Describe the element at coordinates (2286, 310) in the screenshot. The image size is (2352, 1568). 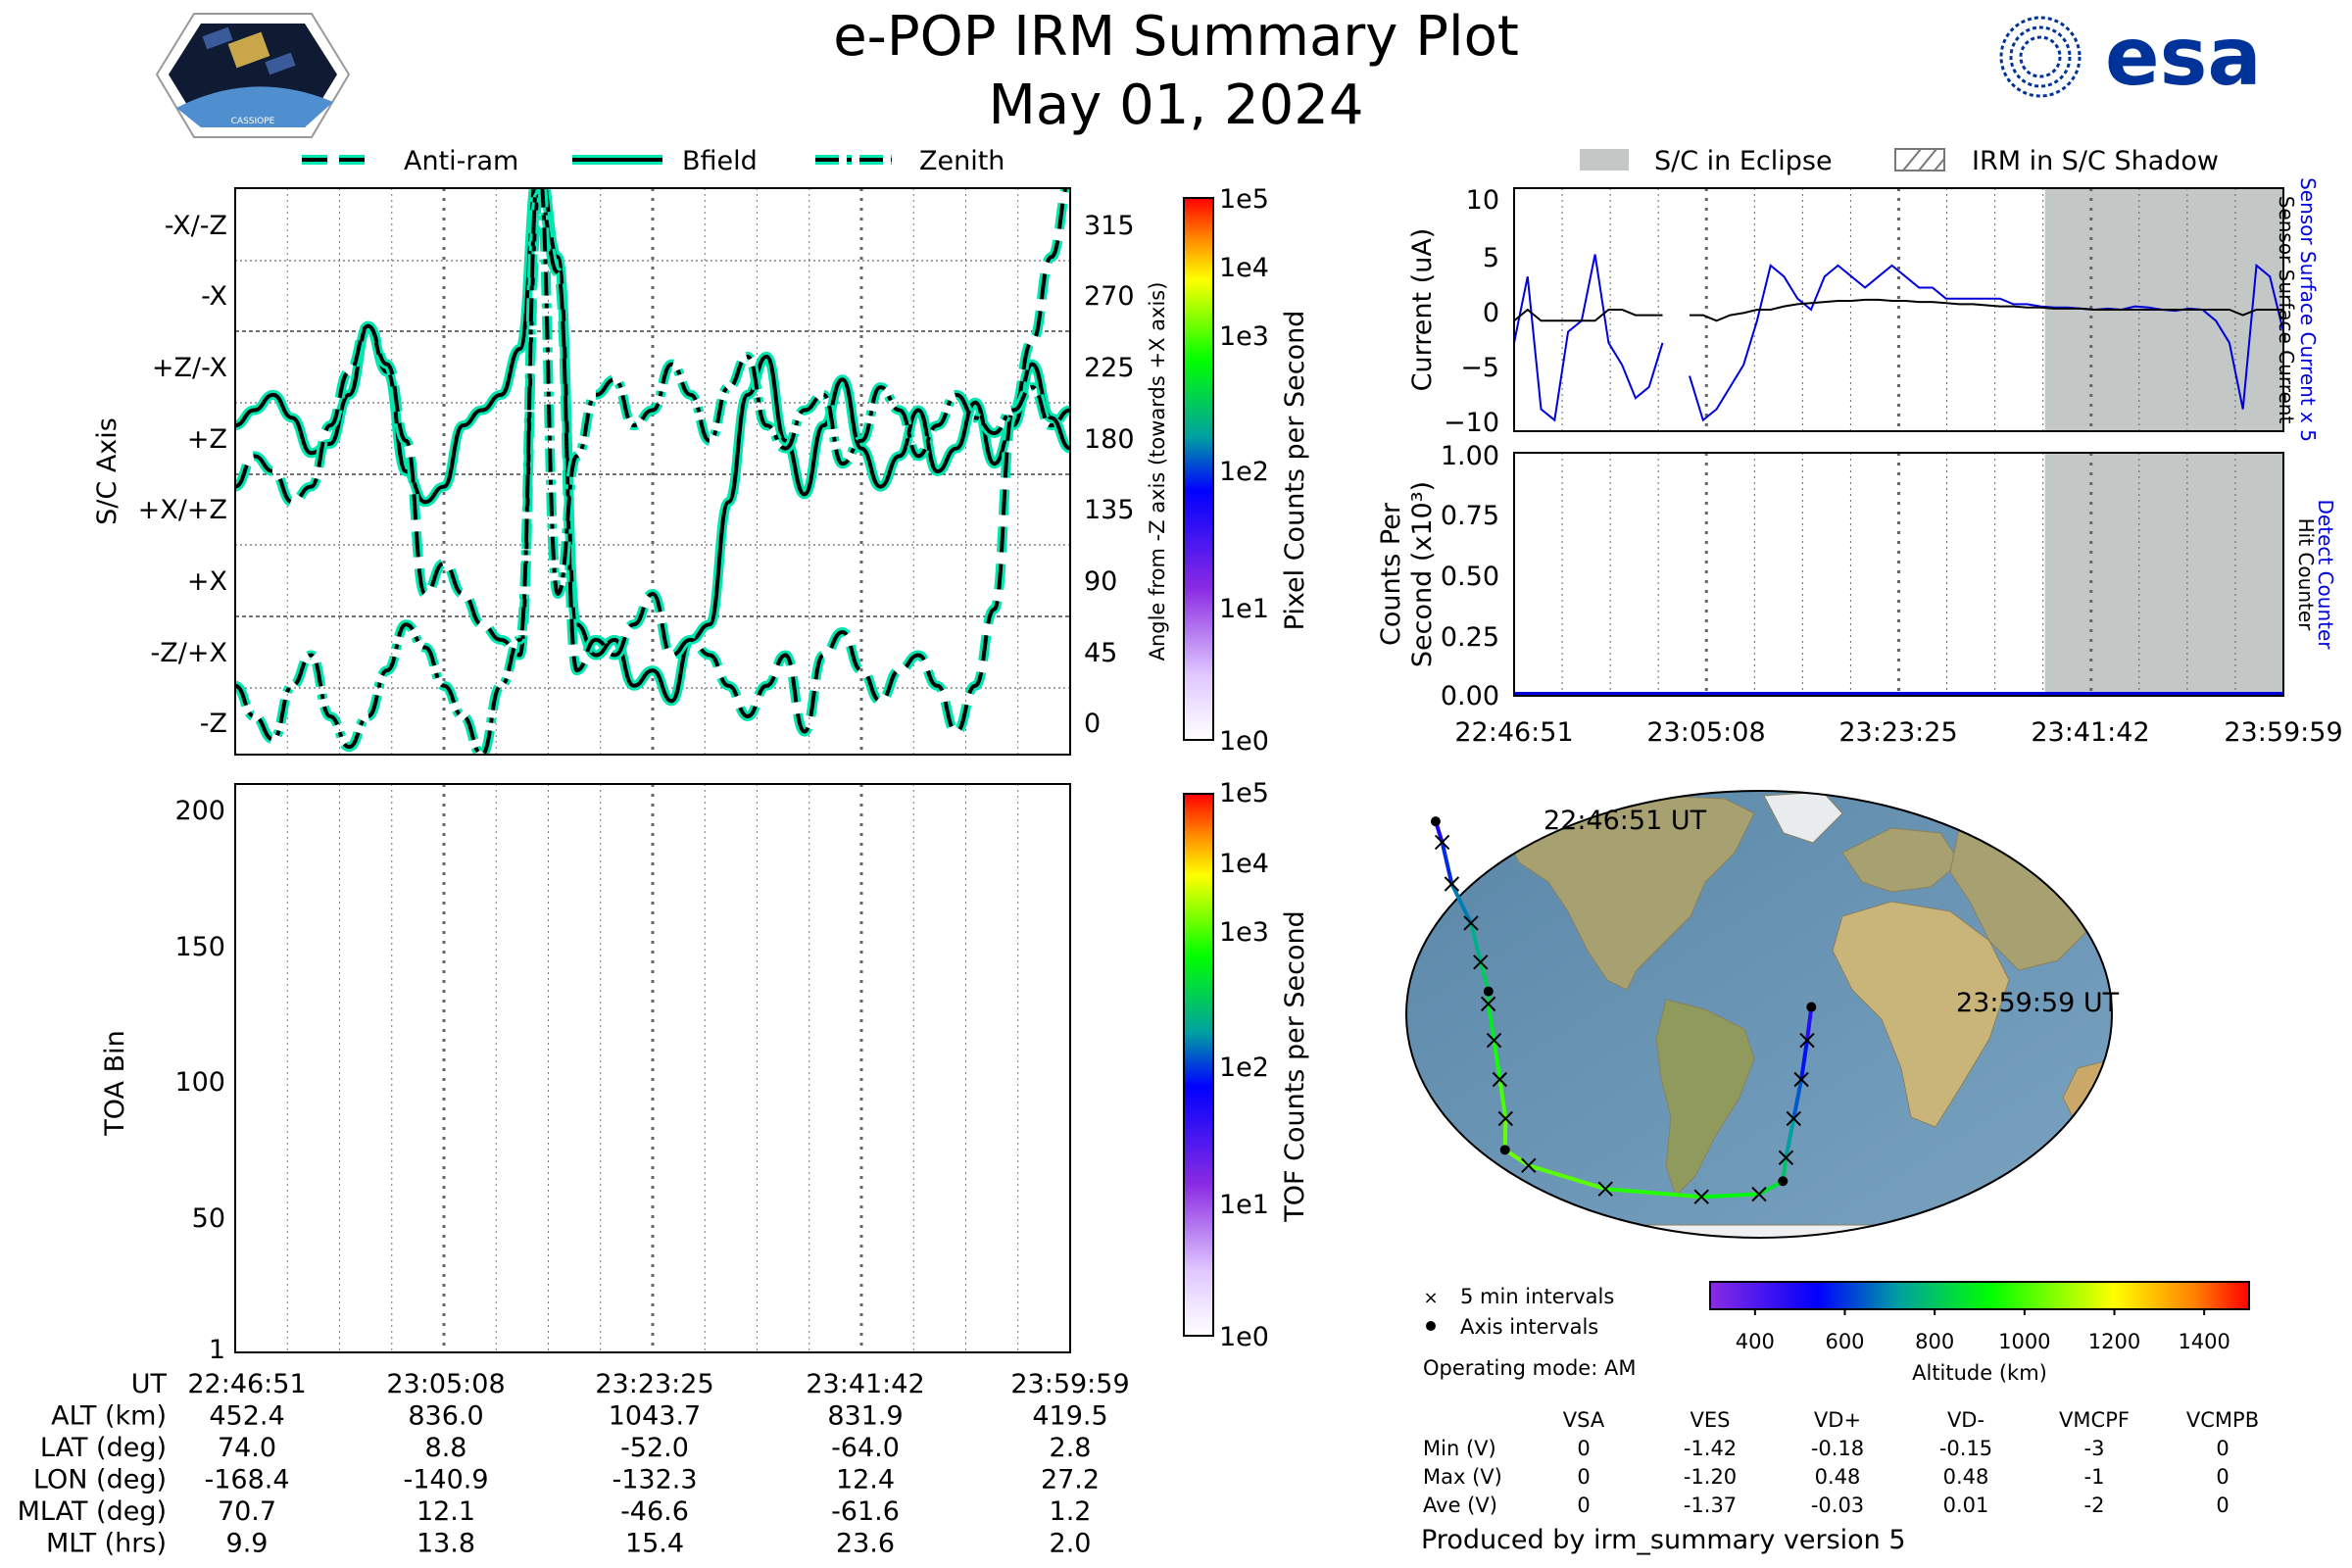
I see `current-right-label-black: Sensor Surface Current` at that location.